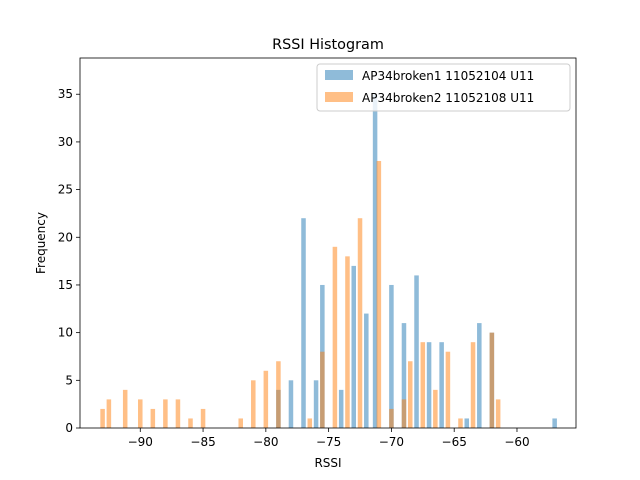 The width and height of the screenshot is (640, 480). What do you see at coordinates (328, 45) in the screenshot?
I see `chart-title: RSSI Histogram` at bounding box center [328, 45].